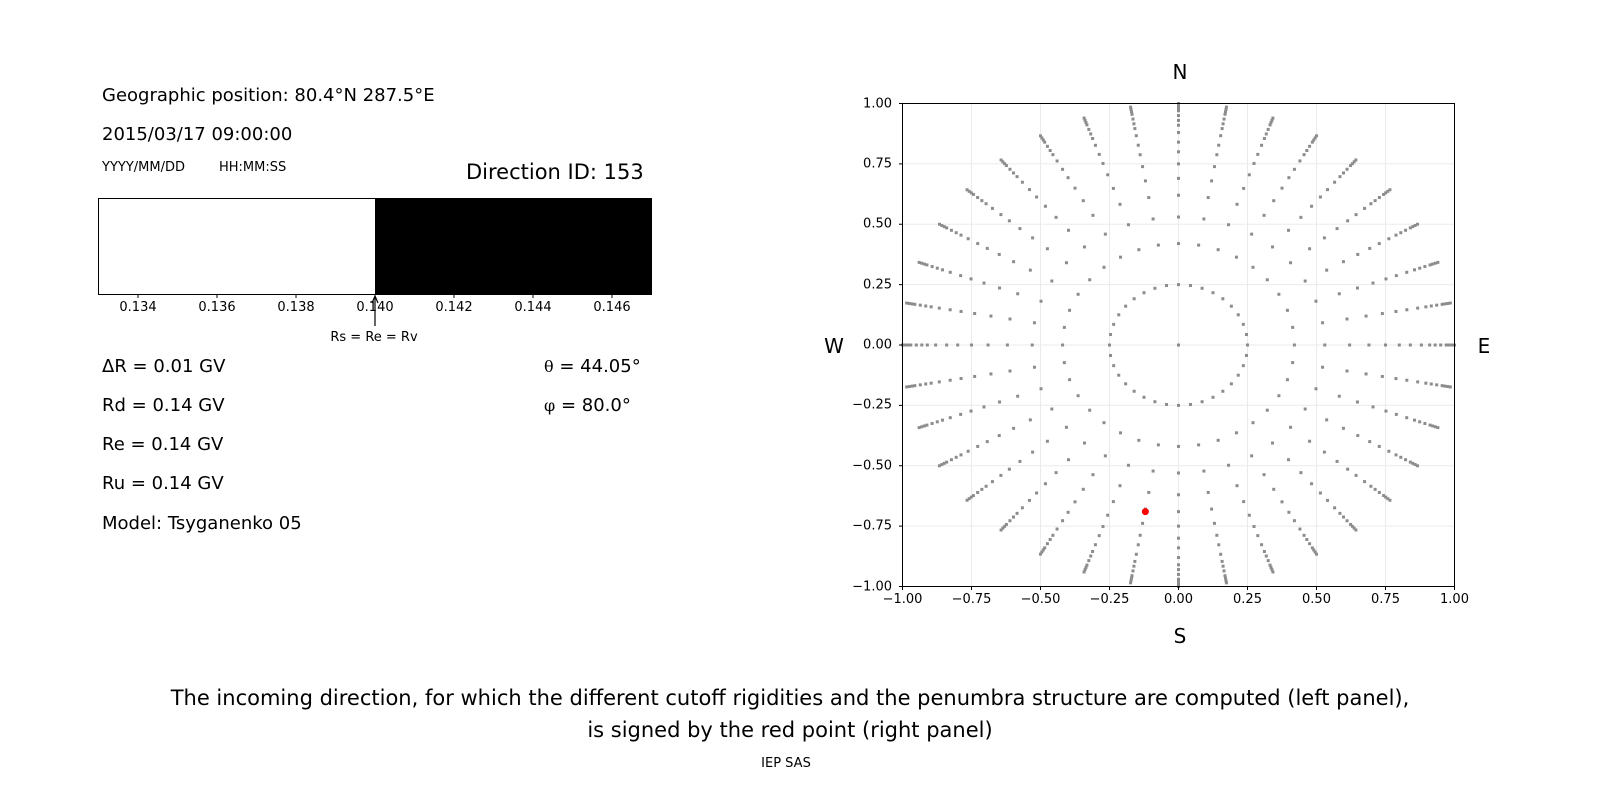  What do you see at coordinates (1484, 346) in the screenshot?
I see `compass-east: E` at bounding box center [1484, 346].